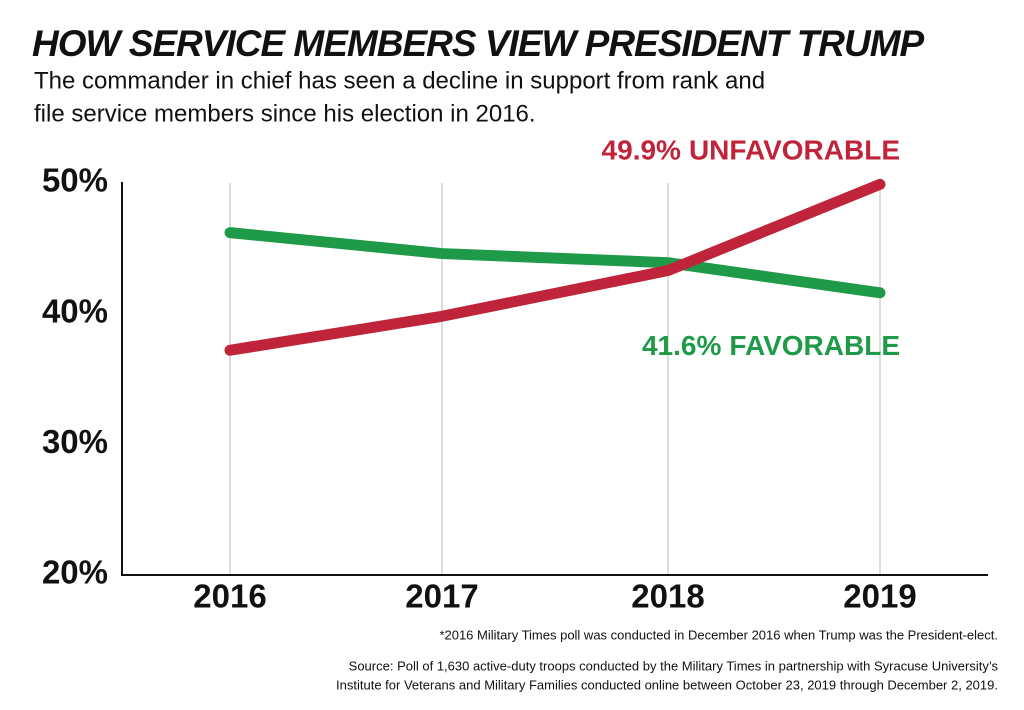  Describe the element at coordinates (478, 43) in the screenshot. I see `chart-title: HOW SERVICE MEMBERS VIEW PRESIDENT TRUMP` at that location.